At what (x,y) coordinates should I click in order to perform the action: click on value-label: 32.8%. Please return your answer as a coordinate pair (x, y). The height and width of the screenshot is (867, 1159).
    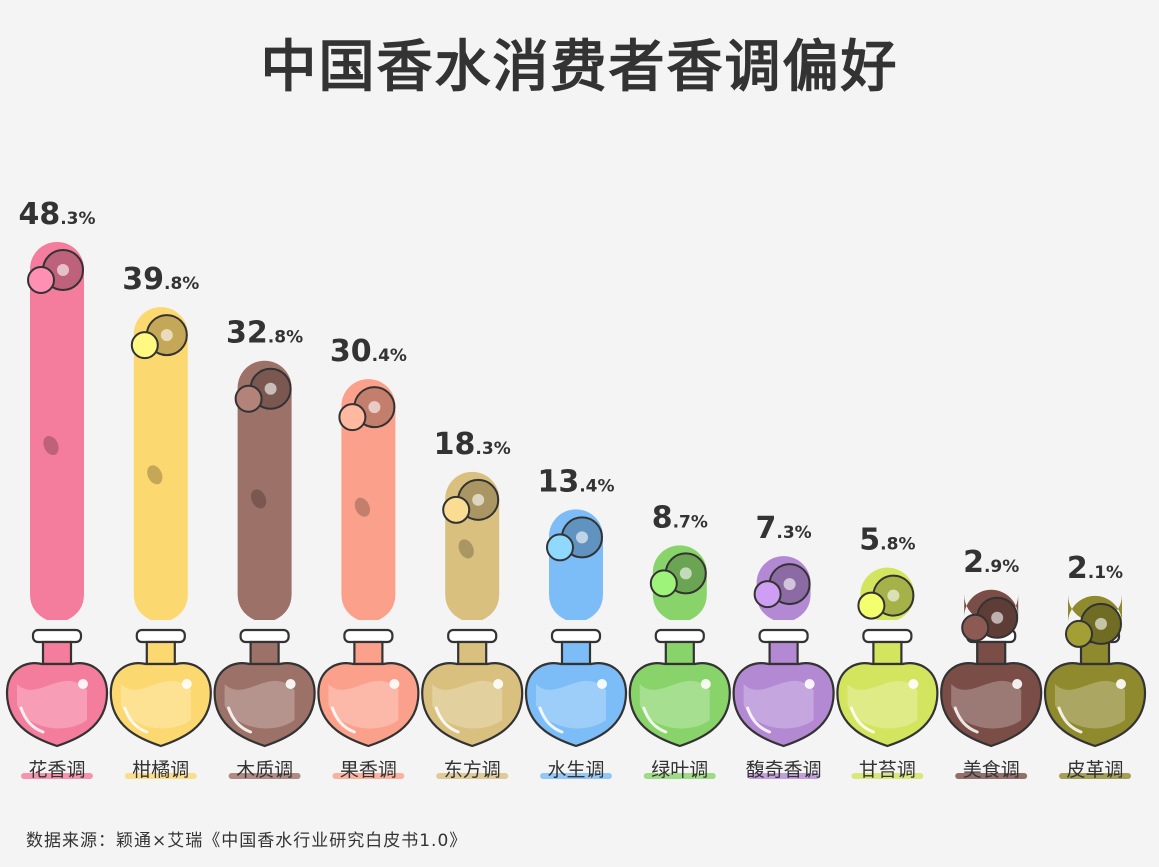
    Looking at the image, I should click on (264, 333).